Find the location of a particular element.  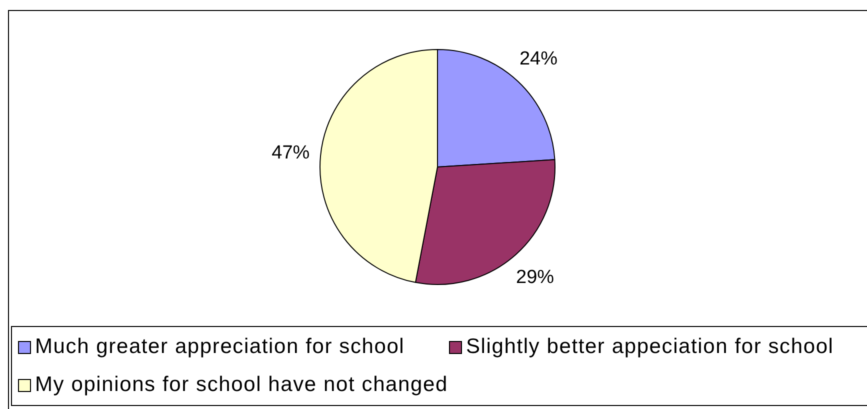

data-label: 29% is located at coordinates (535, 277).